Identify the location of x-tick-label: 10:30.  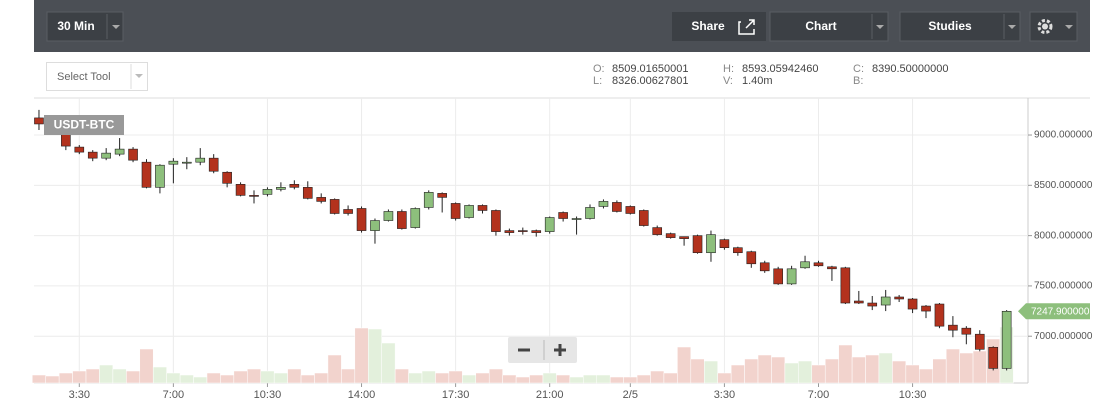
(913, 395).